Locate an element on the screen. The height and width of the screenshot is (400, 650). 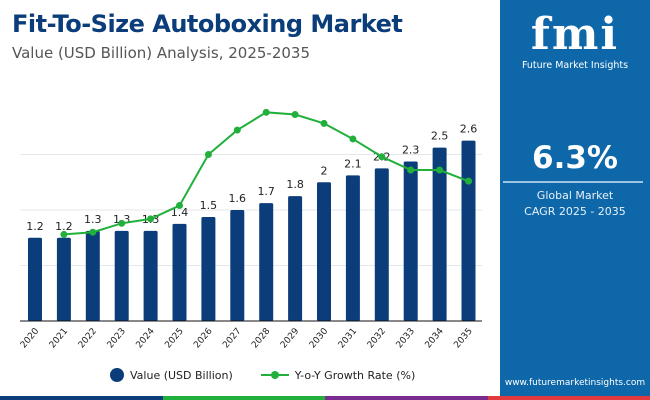
website-link: www.futuremarketinsights.com is located at coordinates (575, 383).